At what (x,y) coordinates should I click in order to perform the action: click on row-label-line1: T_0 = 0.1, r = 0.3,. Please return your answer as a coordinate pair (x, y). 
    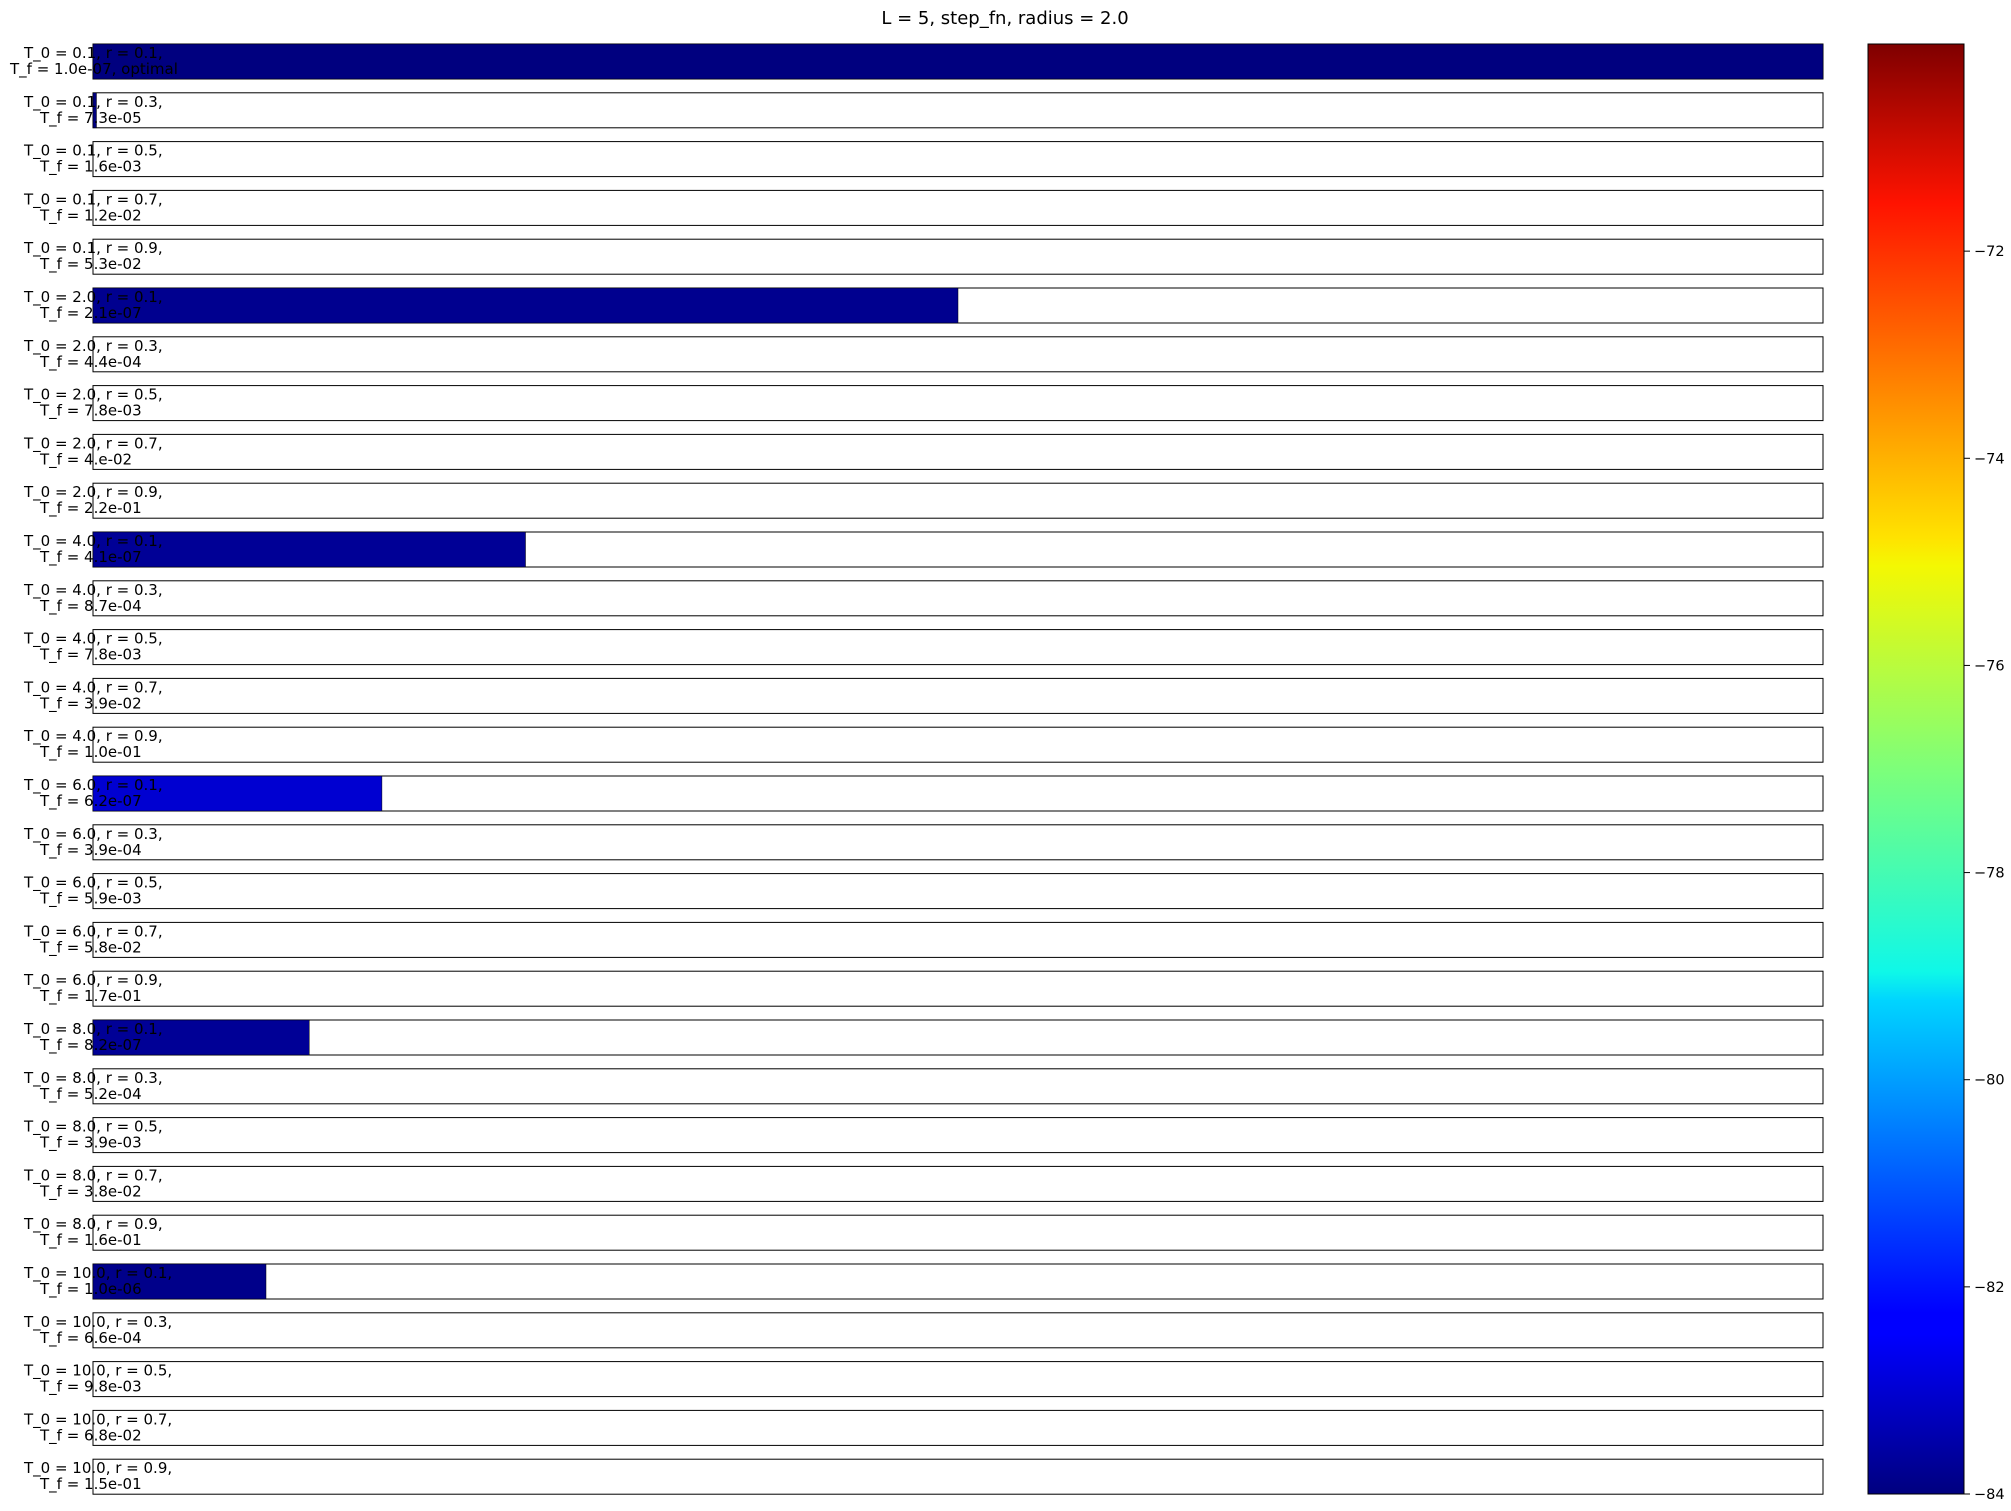
    Looking at the image, I should click on (93, 102).